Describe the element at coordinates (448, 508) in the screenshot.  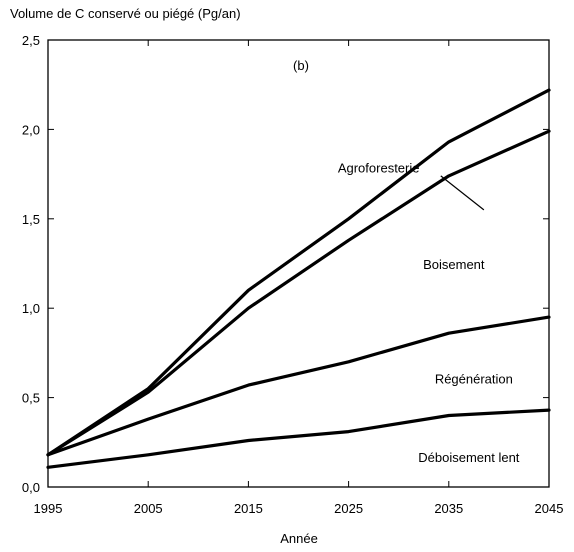
I see `x-tick-label: 2035` at that location.